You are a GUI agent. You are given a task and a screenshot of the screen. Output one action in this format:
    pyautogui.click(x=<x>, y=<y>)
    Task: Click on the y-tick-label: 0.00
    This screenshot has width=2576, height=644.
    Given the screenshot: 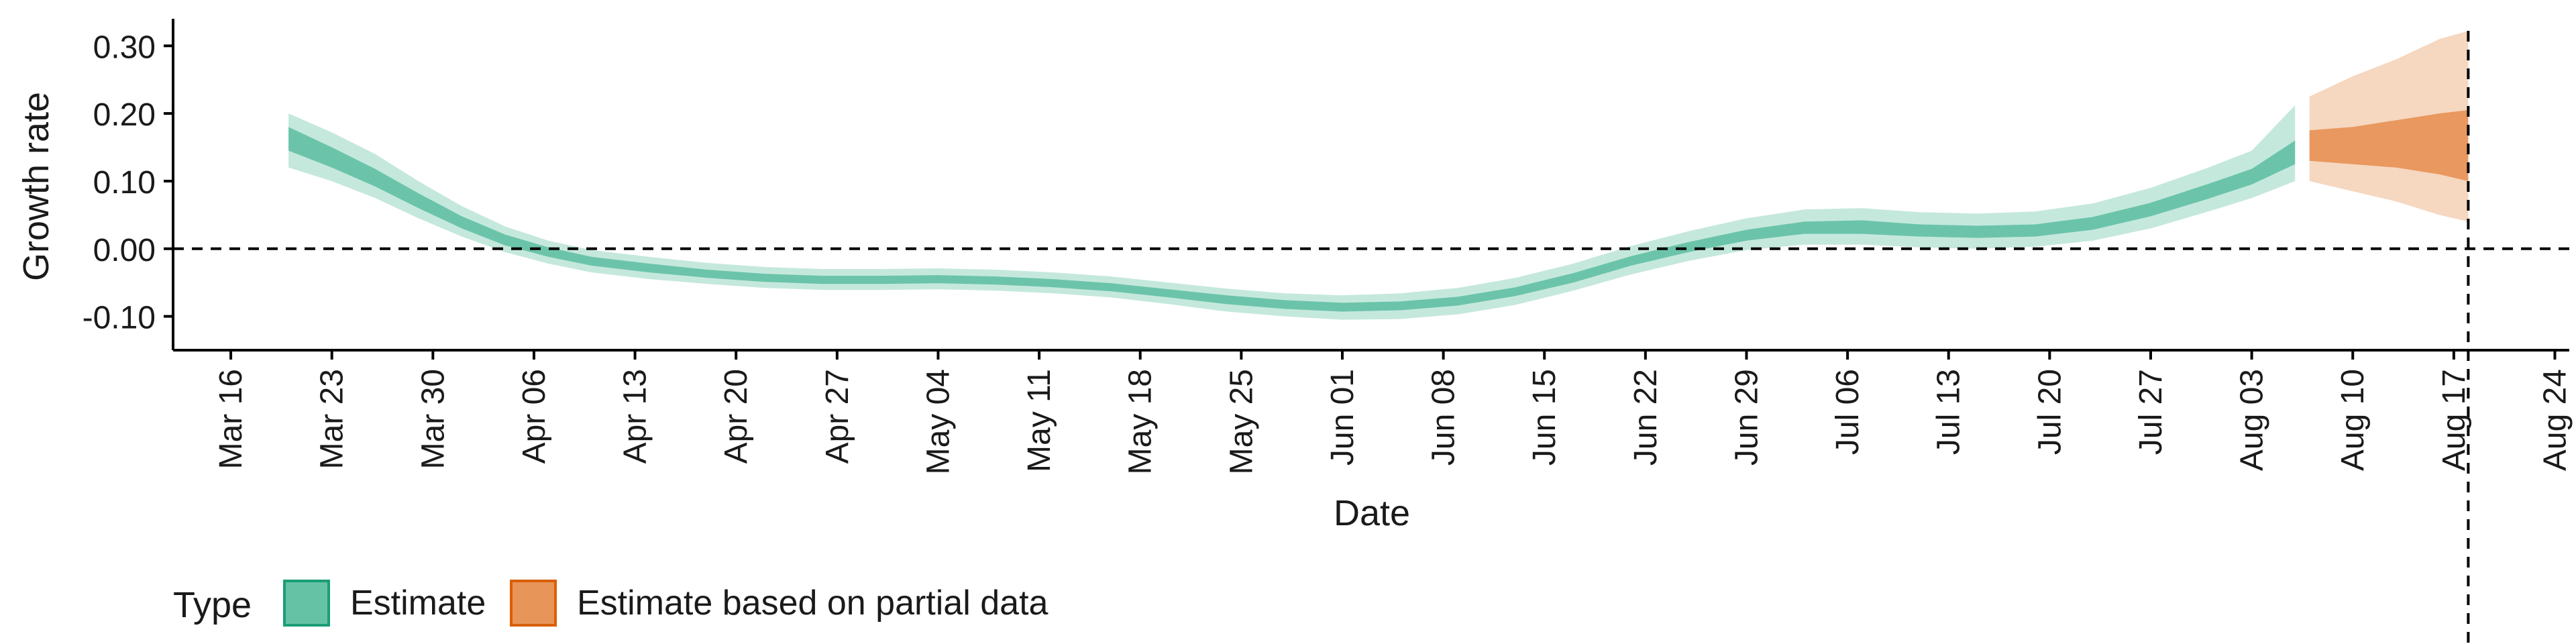 What is the action you would take?
    pyautogui.click(x=124, y=250)
    